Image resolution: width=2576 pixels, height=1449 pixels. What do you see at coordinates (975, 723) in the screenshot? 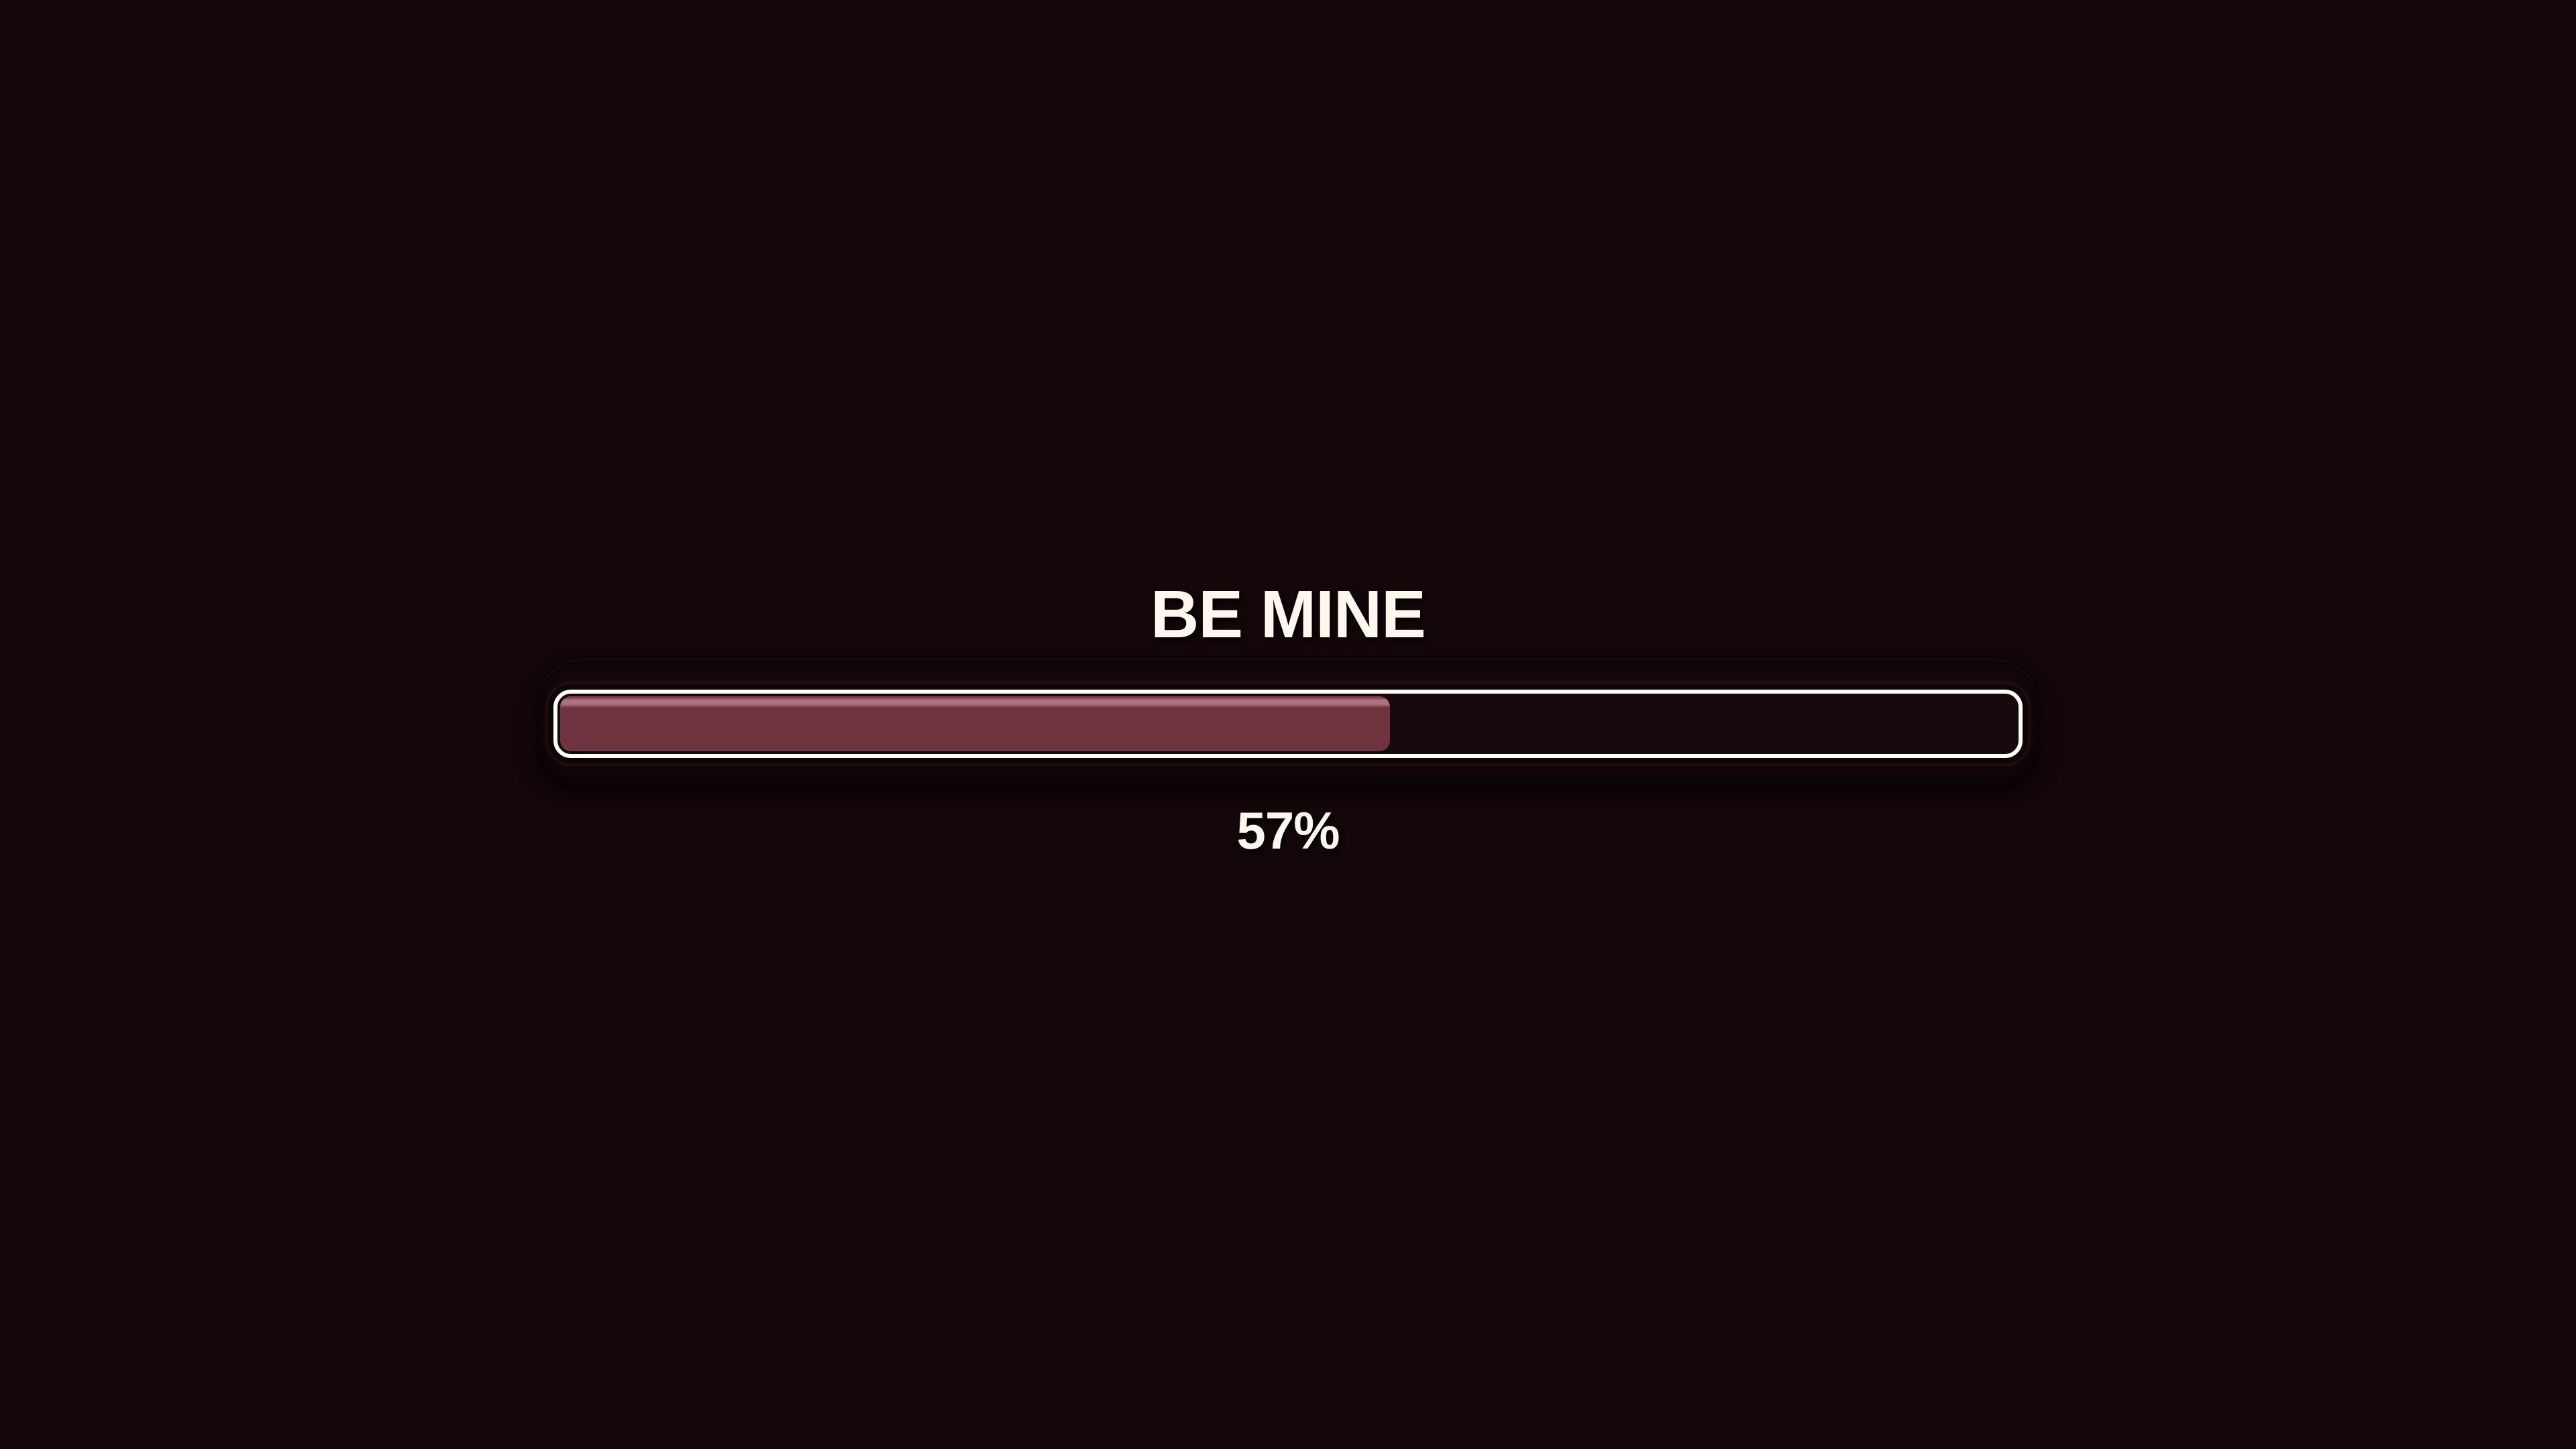
I see `progress-bar-fill` at bounding box center [975, 723].